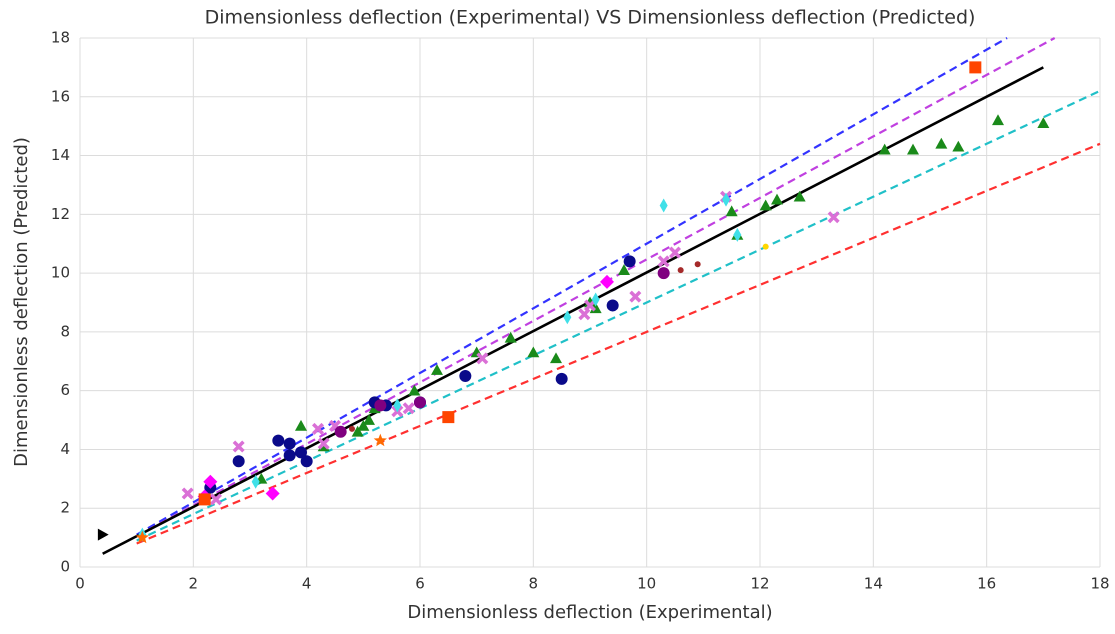 Image resolution: width=1115 pixels, height=634 pixels. What do you see at coordinates (589, 612) in the screenshot?
I see `x-axis-label: Dimensionless deflection (Experimental)` at bounding box center [589, 612].